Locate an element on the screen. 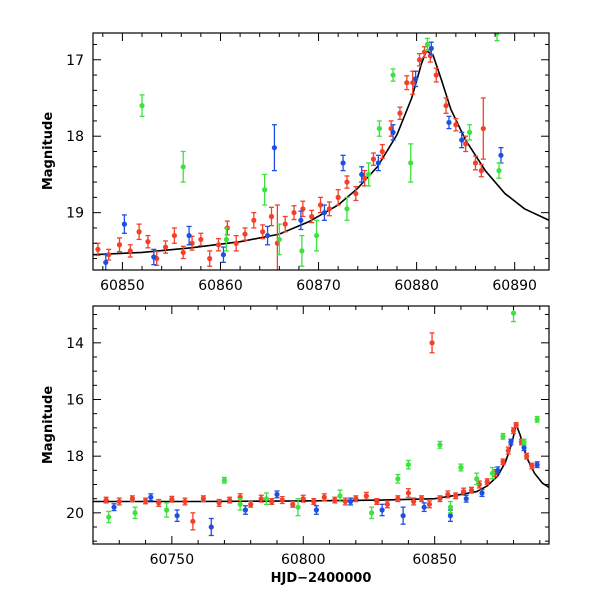 The image size is (600, 600). bottom-y-axis-label: Magnitude is located at coordinates (48, 425).